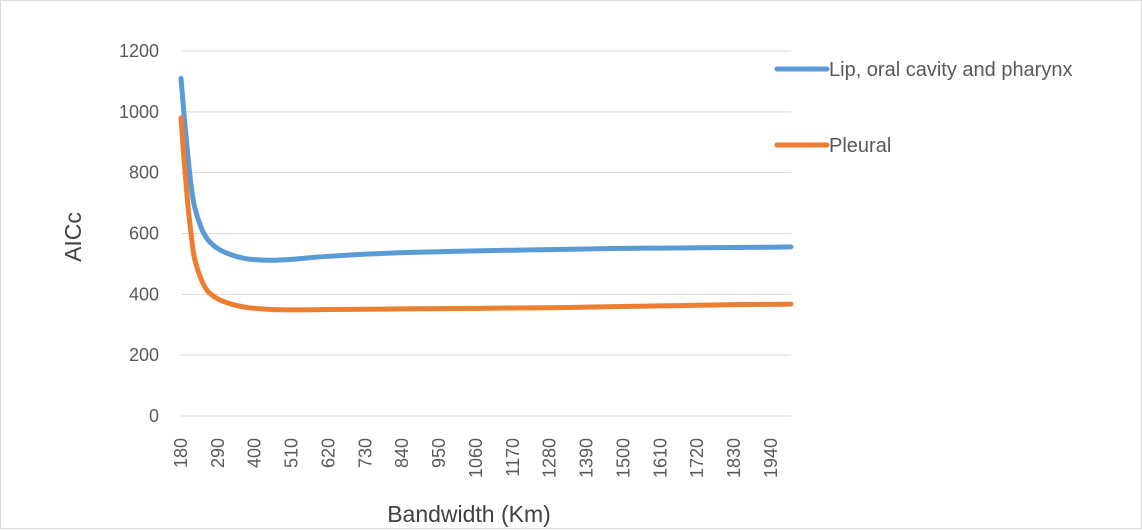  Describe the element at coordinates (154, 416) in the screenshot. I see `y-tick-label: 0` at that location.